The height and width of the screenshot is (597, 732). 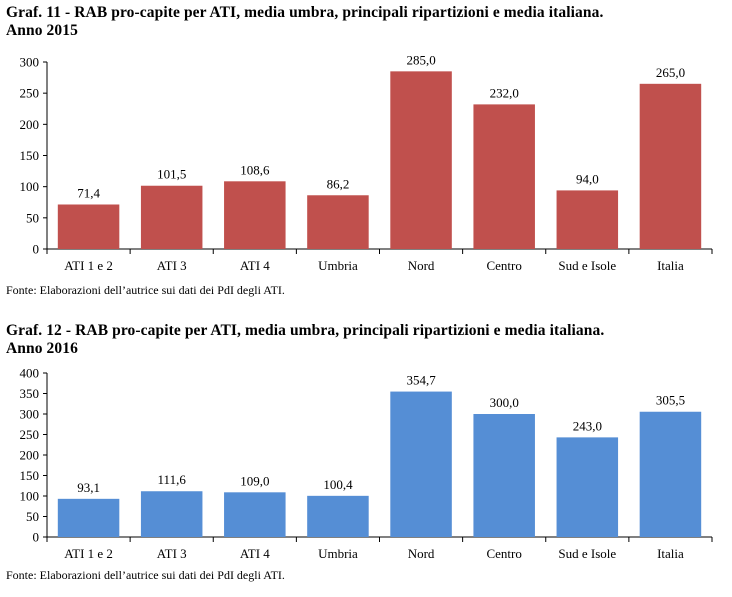 I want to click on value-label: 265,0, so click(x=670, y=72).